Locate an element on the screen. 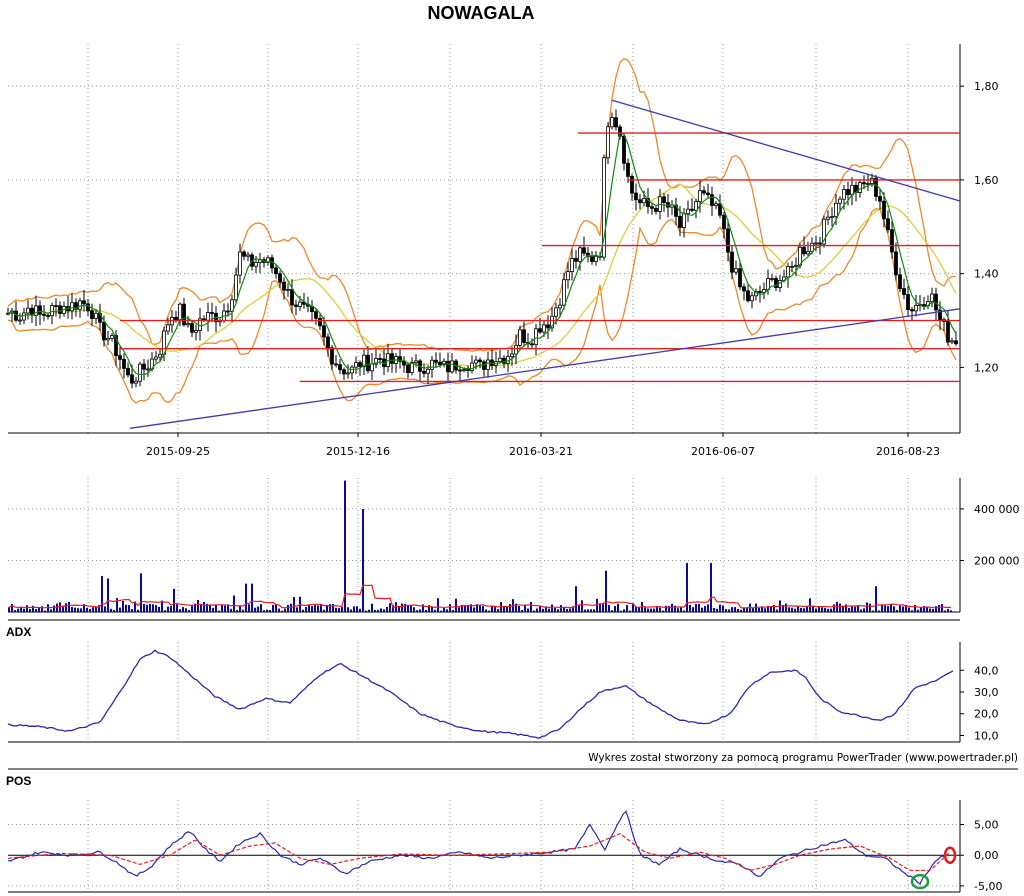  adx-y-ticks: 40,0 30,0 20,0 10,0 is located at coordinates (979, 703).